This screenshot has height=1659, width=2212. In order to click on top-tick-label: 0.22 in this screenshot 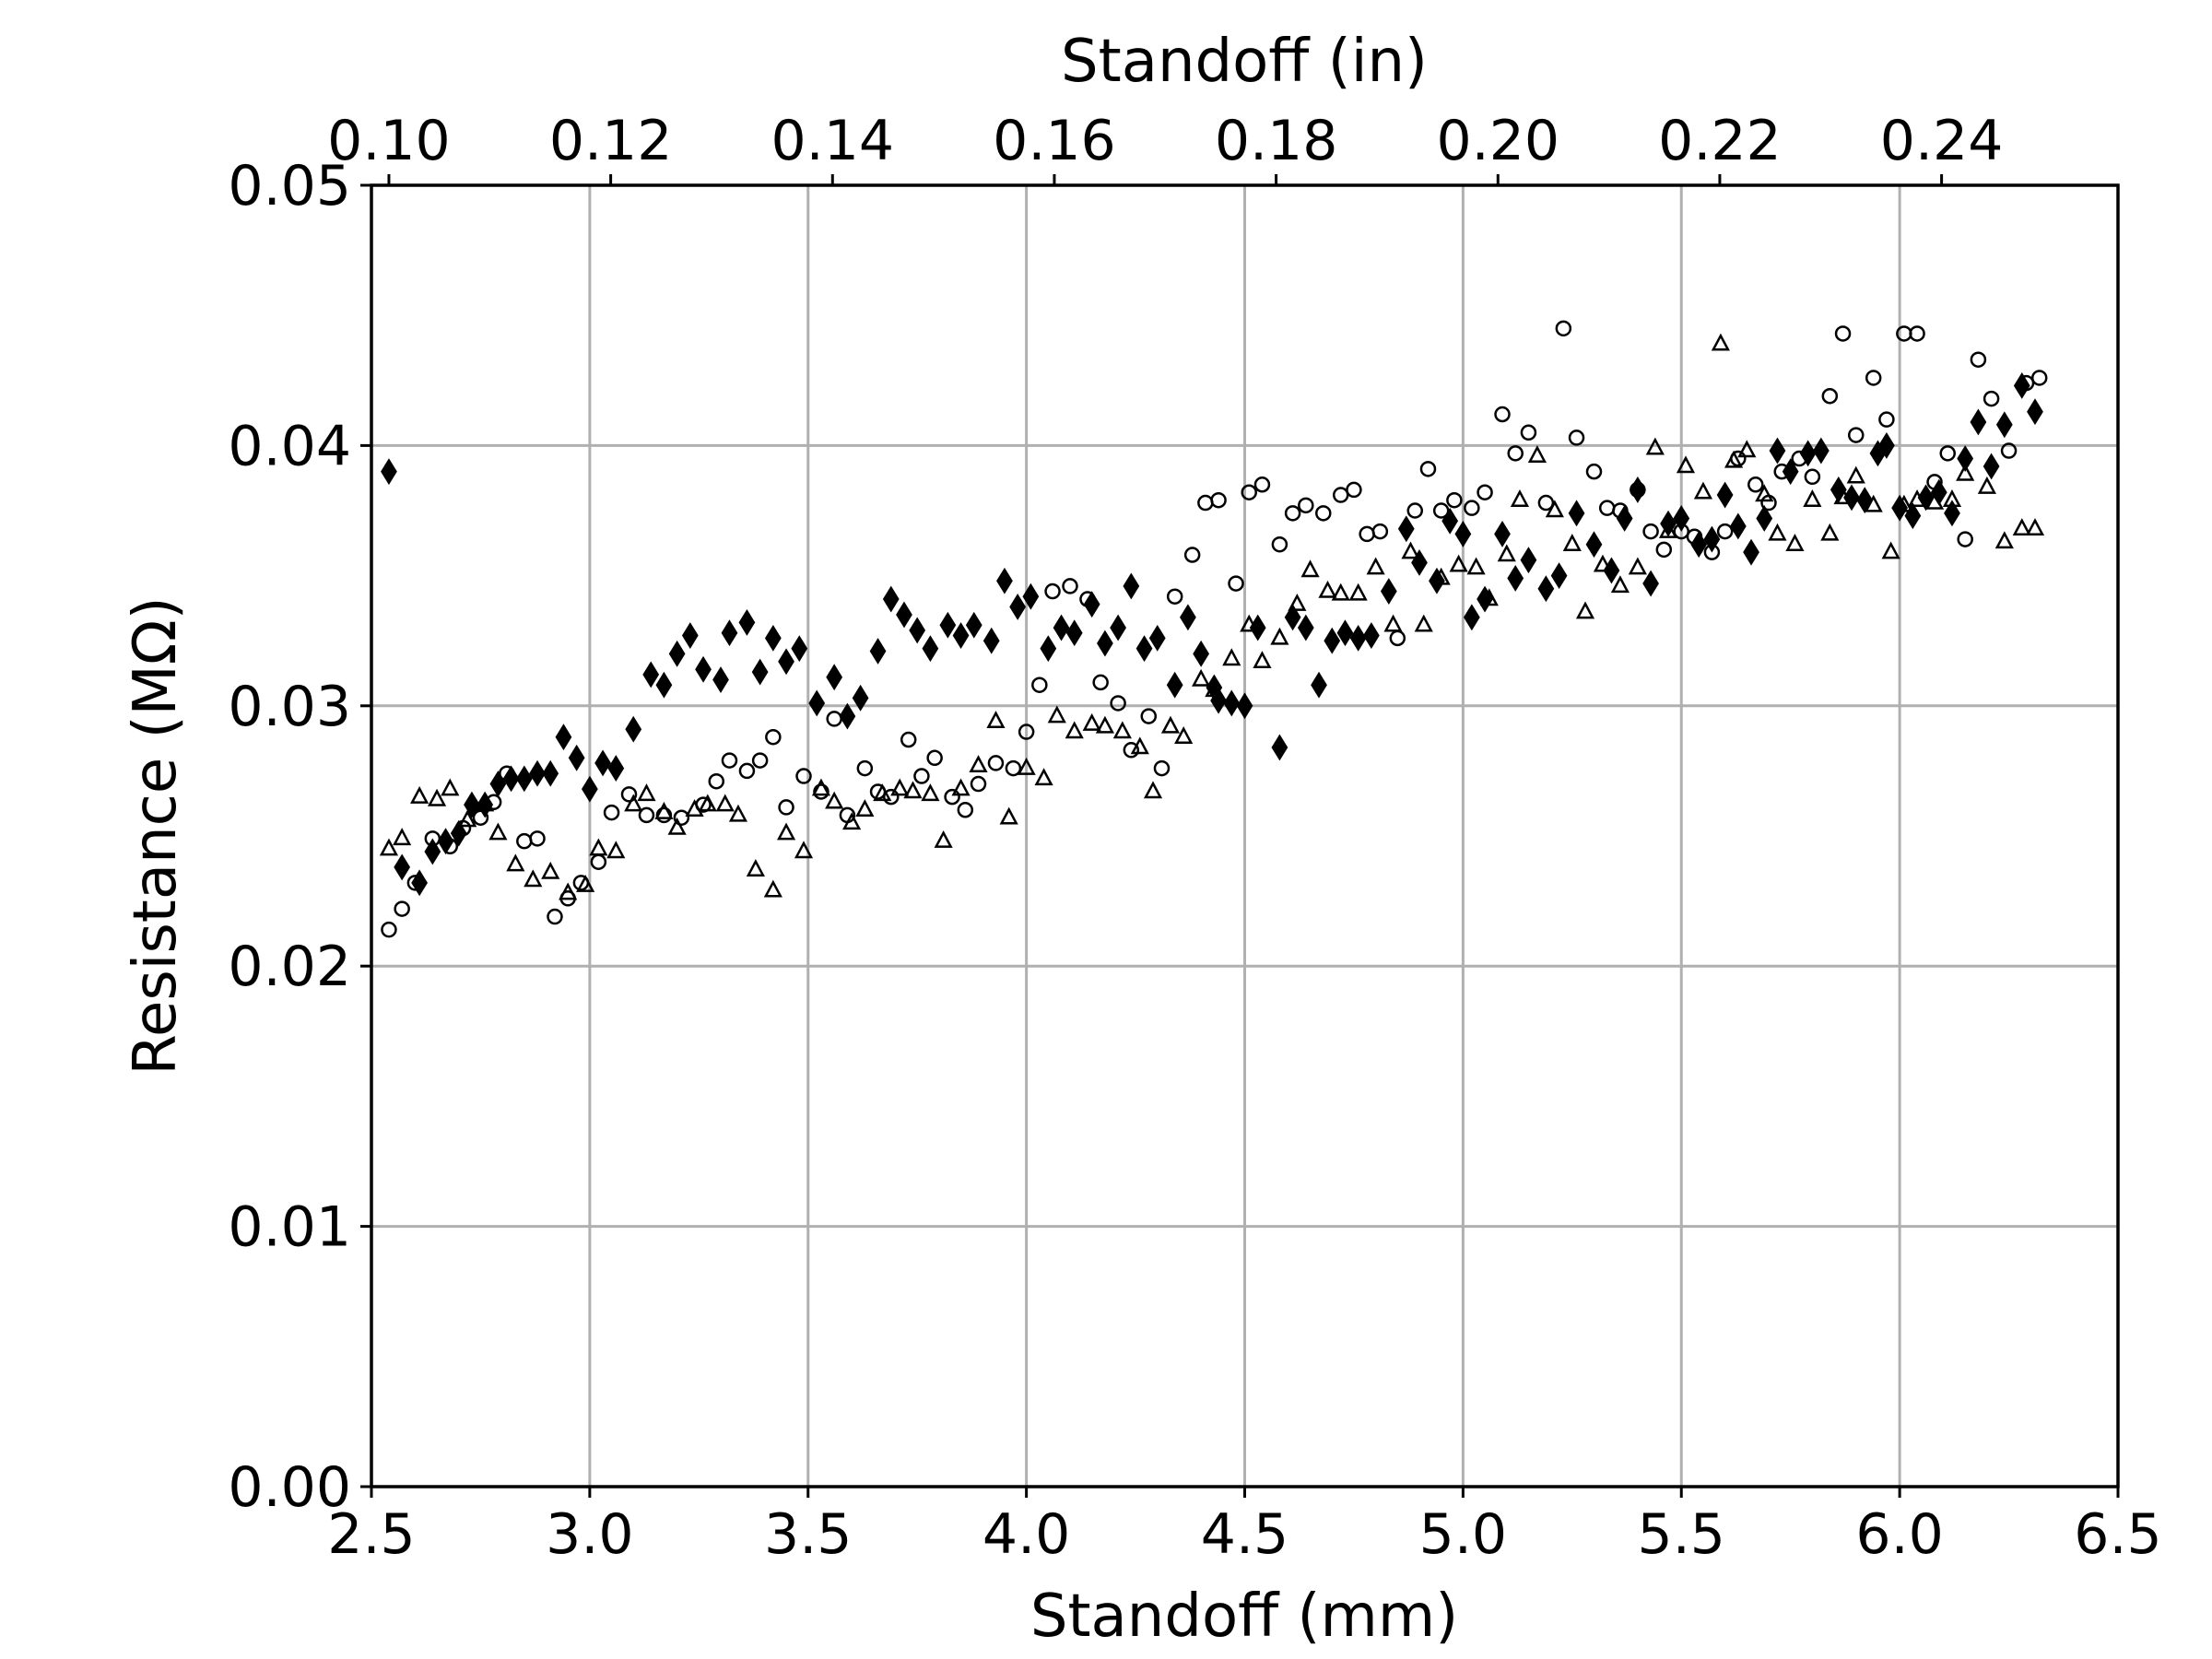, I will do `click(1720, 141)`.